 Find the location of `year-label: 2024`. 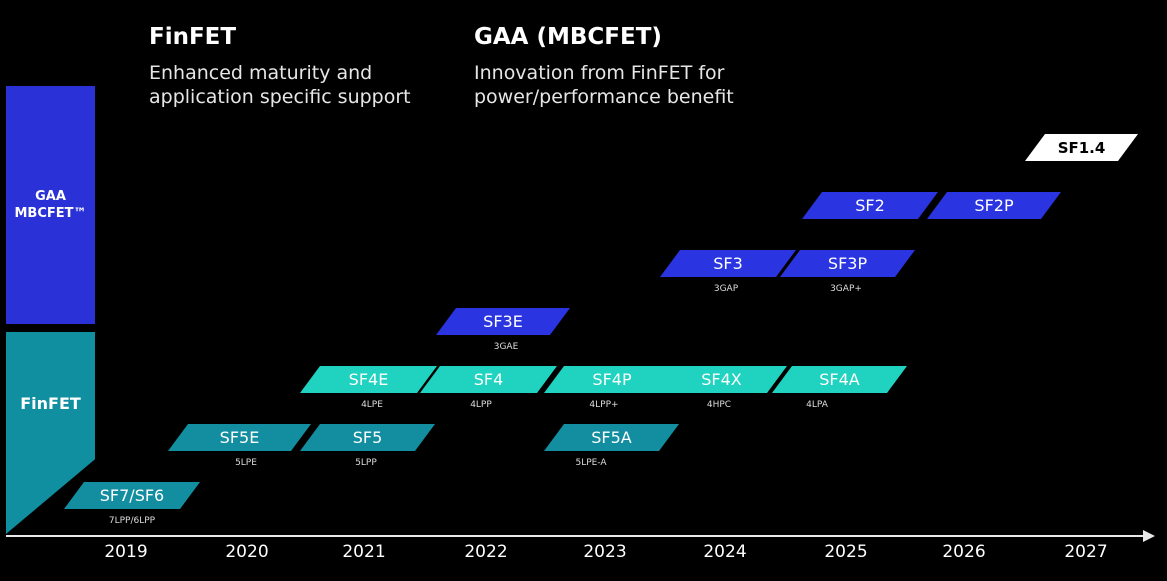

year-label: 2024 is located at coordinates (725, 552).